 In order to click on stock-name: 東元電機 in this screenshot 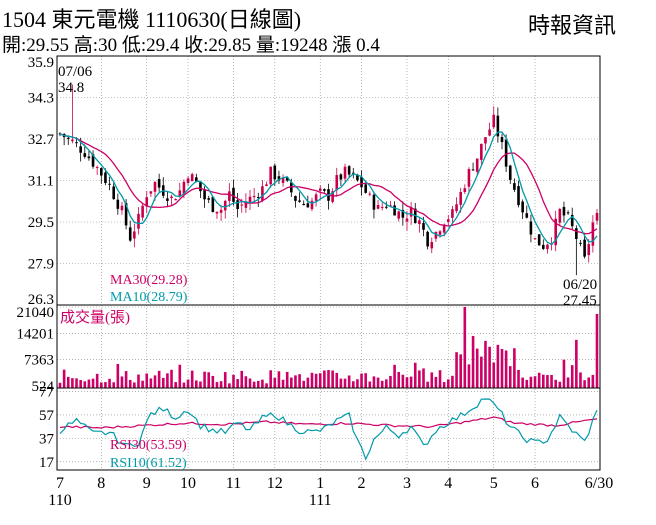, I will do `click(95, 19)`.